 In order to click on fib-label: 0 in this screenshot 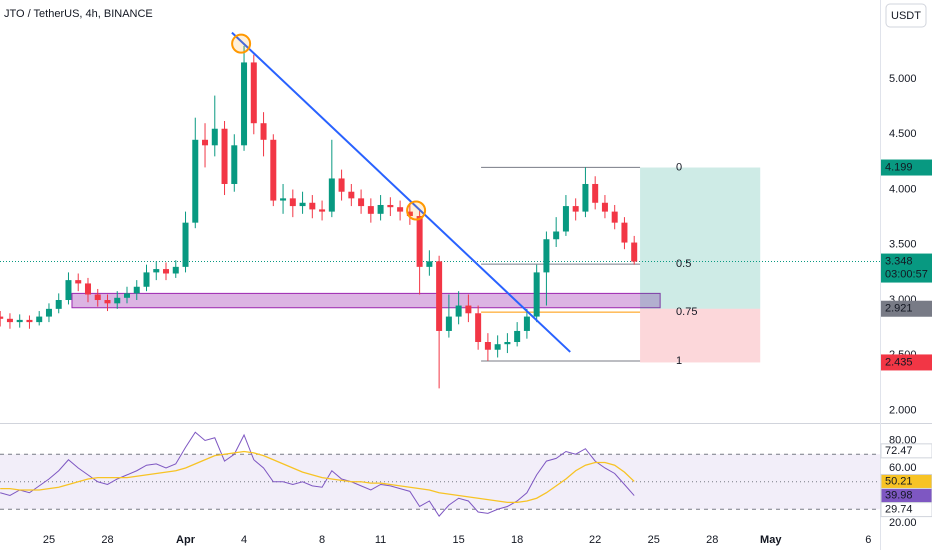, I will do `click(679, 167)`.